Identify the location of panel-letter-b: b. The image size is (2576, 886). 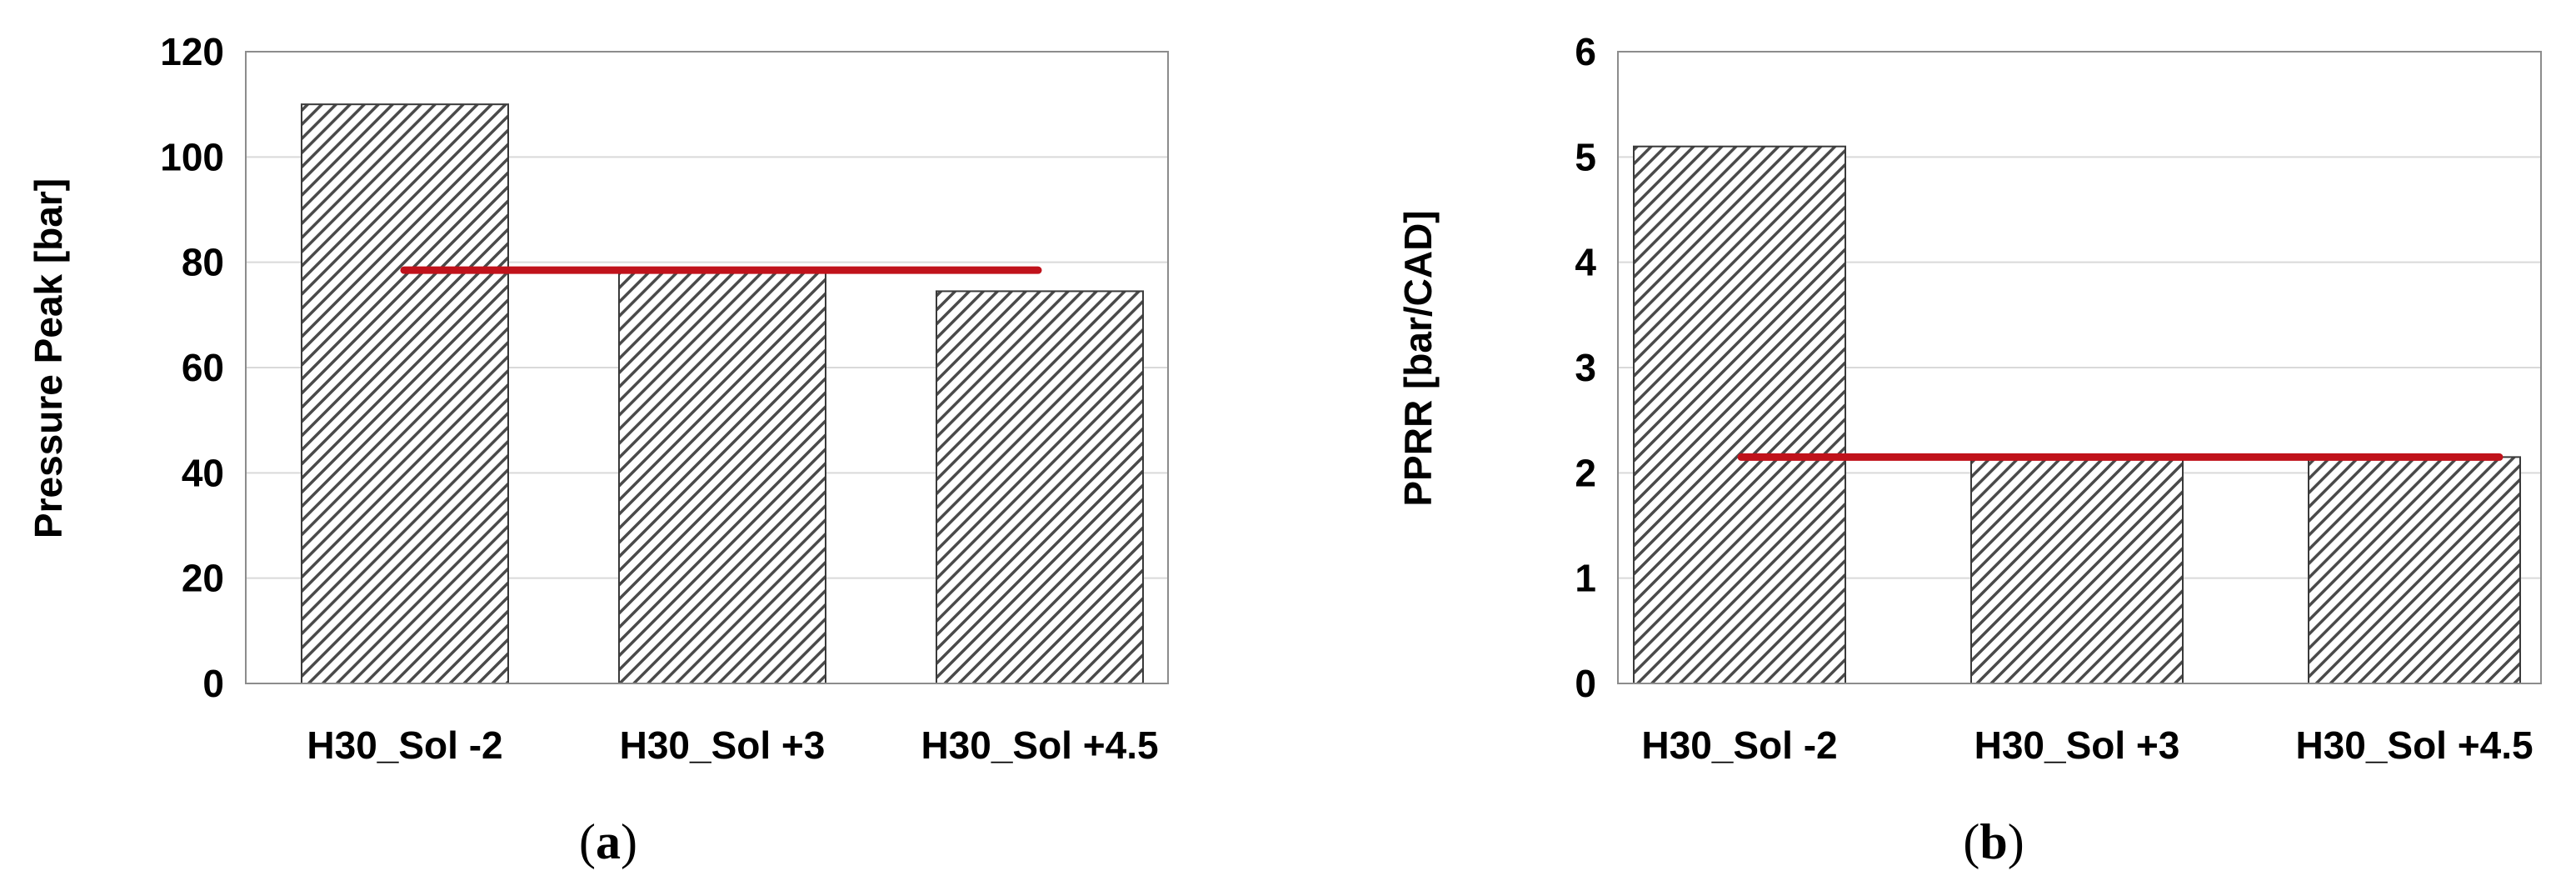
(1993, 841).